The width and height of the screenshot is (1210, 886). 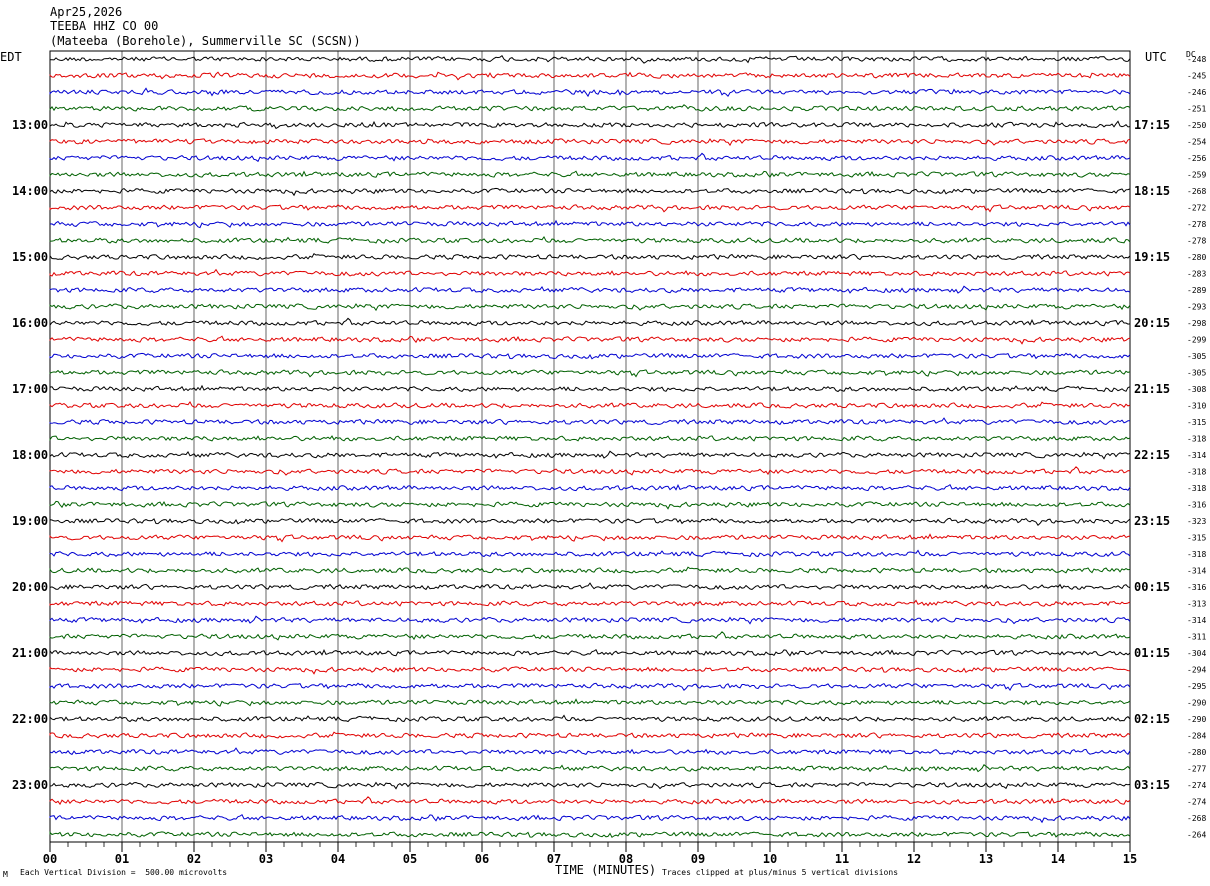 I want to click on utc-hour-label: 17:15, so click(x=1152, y=125).